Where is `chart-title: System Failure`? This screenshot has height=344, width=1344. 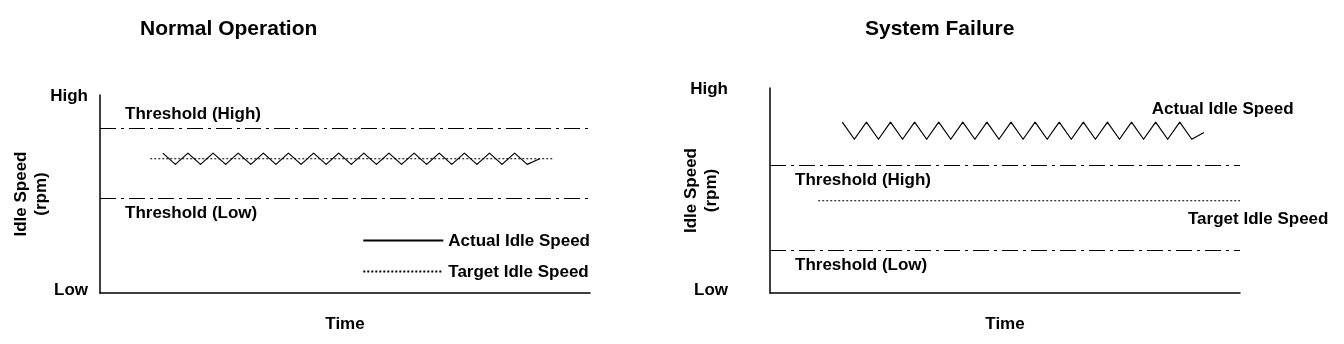 chart-title: System Failure is located at coordinates (940, 27).